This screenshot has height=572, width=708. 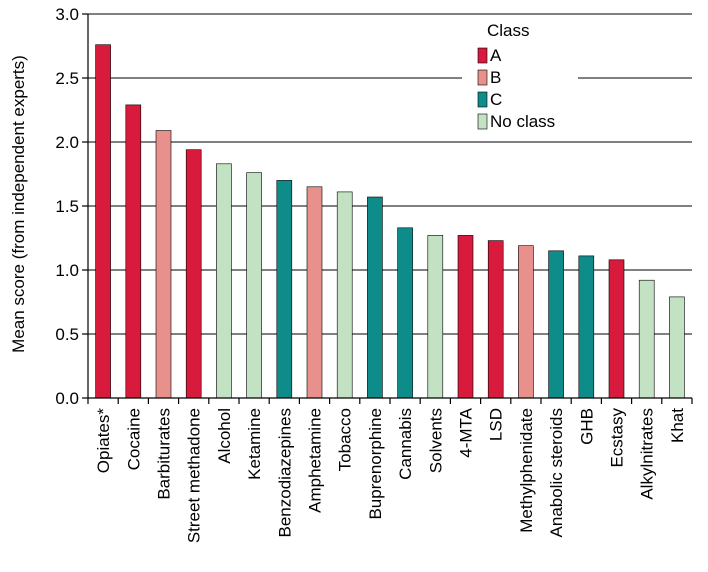 I want to click on x-tick-label: Benzodiazepines, so click(x=284, y=472).